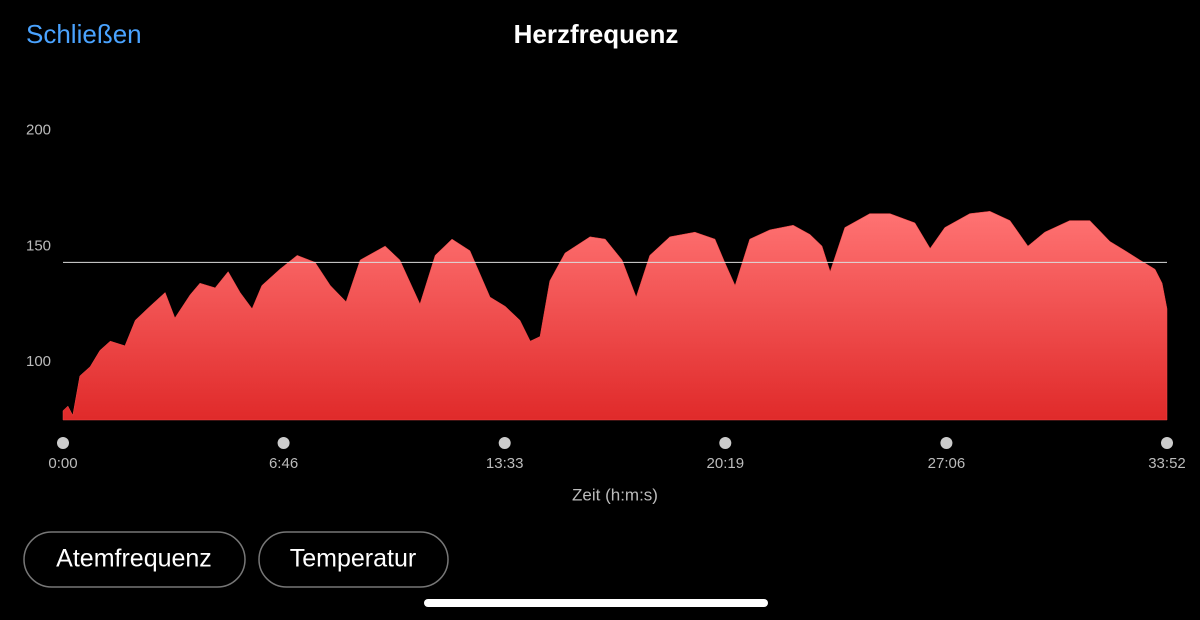 The image size is (1200, 620). I want to click on home-indicator, so click(596, 603).